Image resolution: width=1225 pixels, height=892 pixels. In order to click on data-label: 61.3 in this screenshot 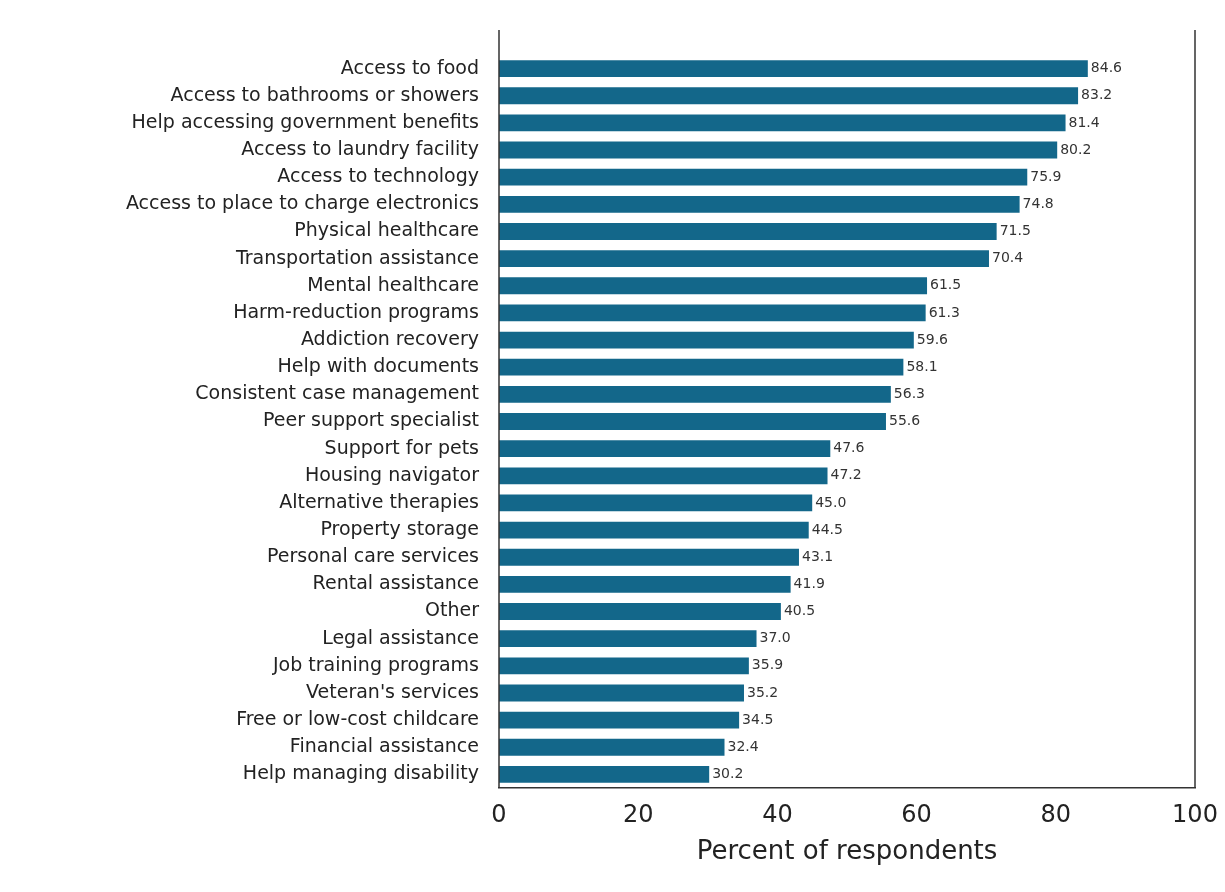, I will do `click(944, 311)`.